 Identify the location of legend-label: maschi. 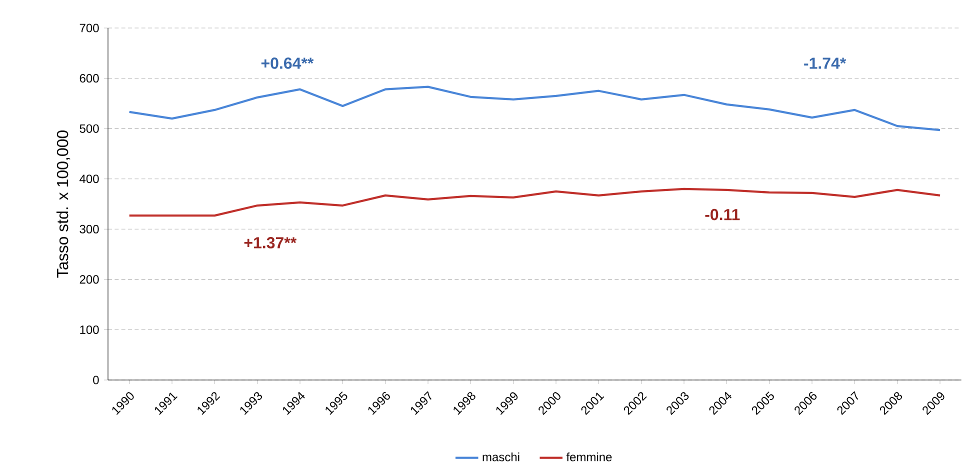
(501, 457).